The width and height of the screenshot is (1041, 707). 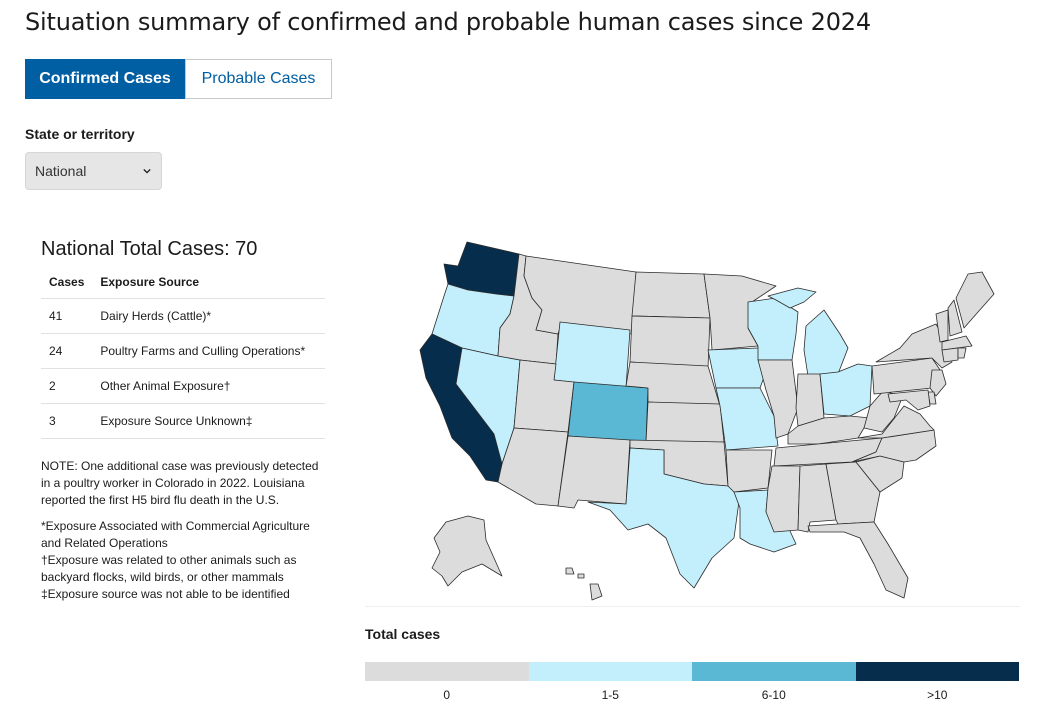 I want to click on state-select-label: State or territory, so click(x=80, y=134).